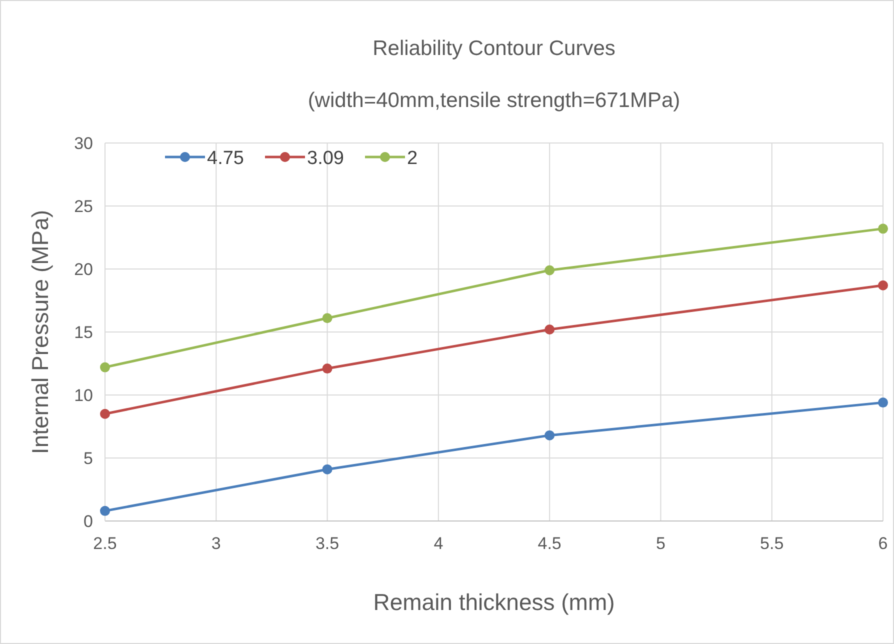  I want to click on chart-title: Reliability Contour Curves, so click(494, 48).